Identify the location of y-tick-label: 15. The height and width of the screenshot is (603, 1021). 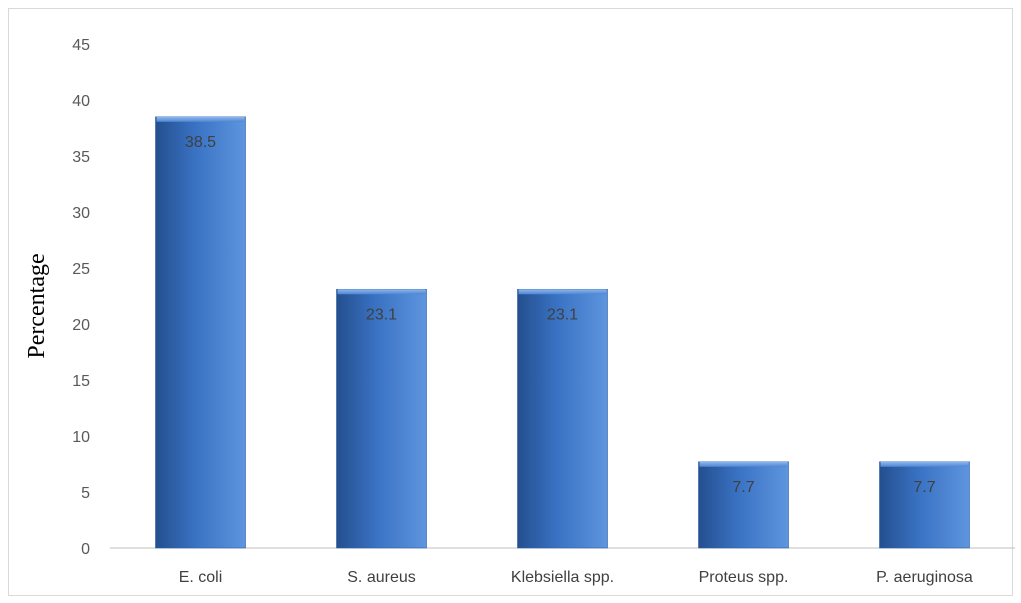
(81, 381).